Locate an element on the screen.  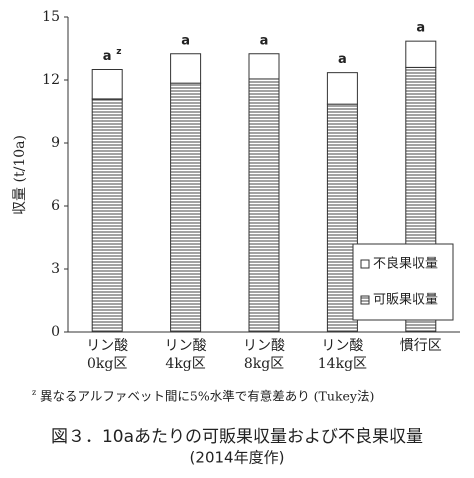
caption-sub: (2014年度作) is located at coordinates (237, 458).